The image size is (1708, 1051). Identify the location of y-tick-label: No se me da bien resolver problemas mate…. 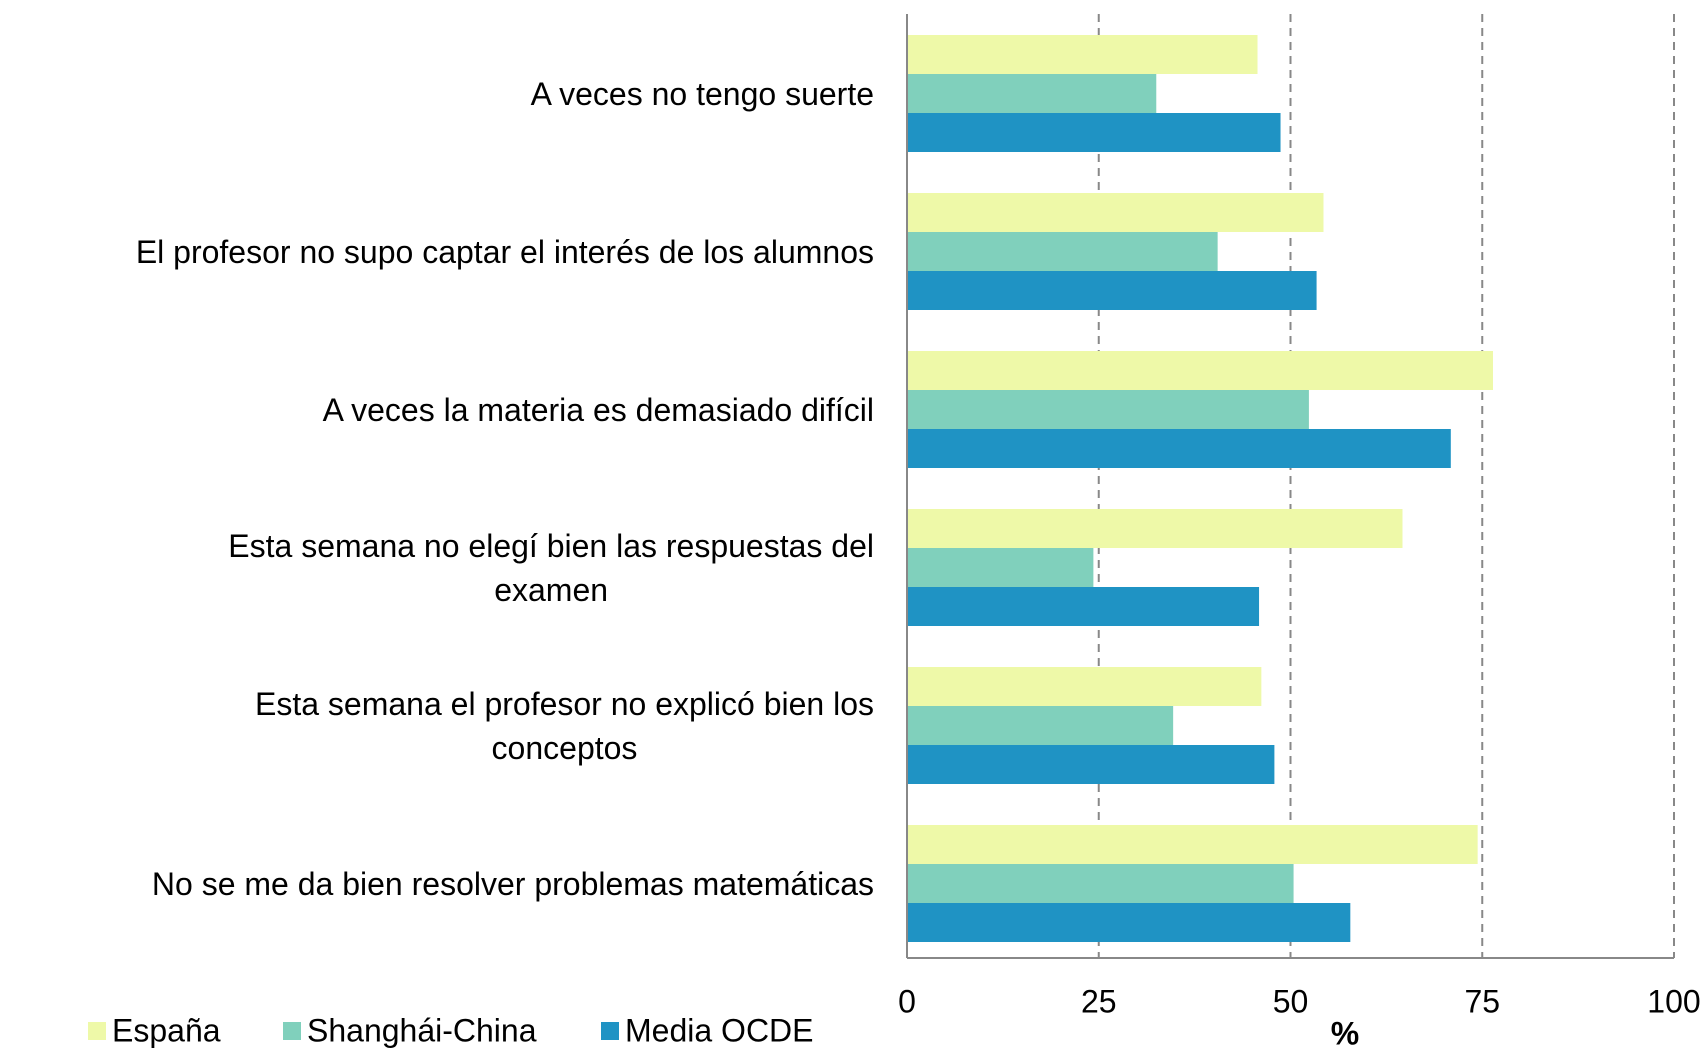
(512, 883).